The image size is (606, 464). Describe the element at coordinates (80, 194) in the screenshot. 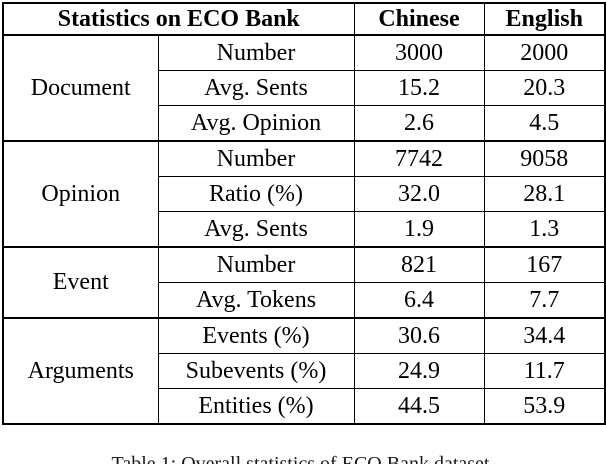

I see `category-cell-opinion: Opinion` at that location.